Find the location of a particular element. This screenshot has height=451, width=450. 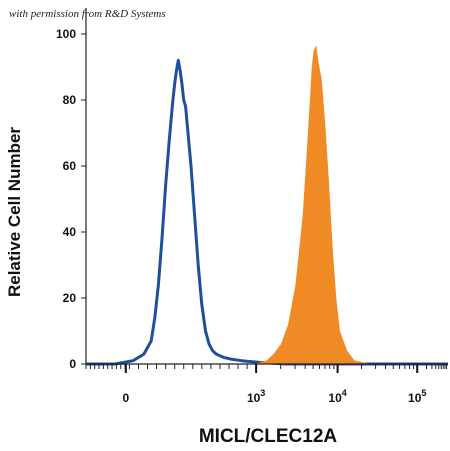

x-tick-label: 10⁴ is located at coordinates (337, 396).